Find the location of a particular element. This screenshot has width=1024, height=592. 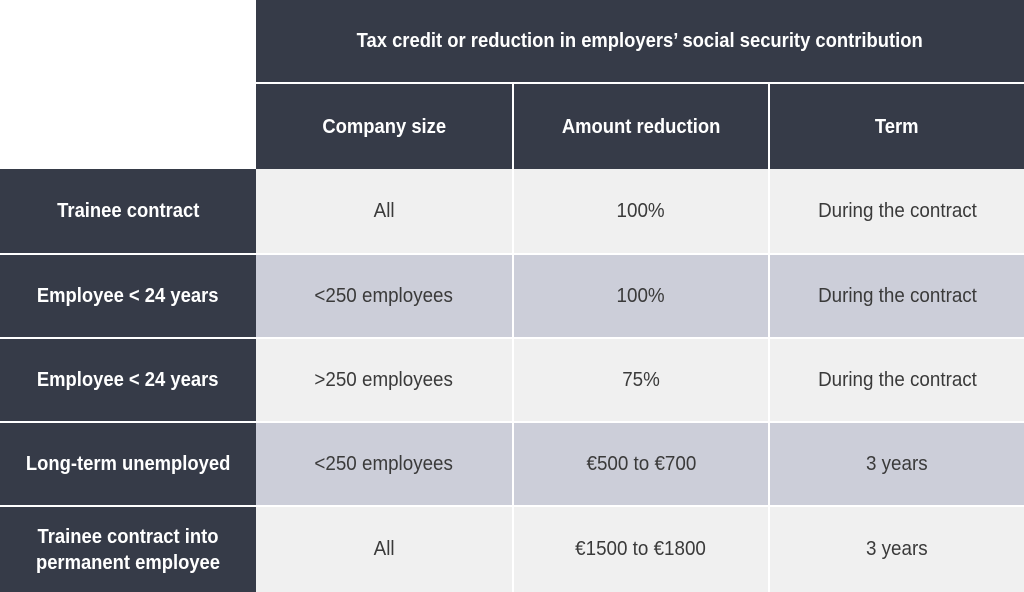

row-header: Trainee contract is located at coordinates (128, 211).